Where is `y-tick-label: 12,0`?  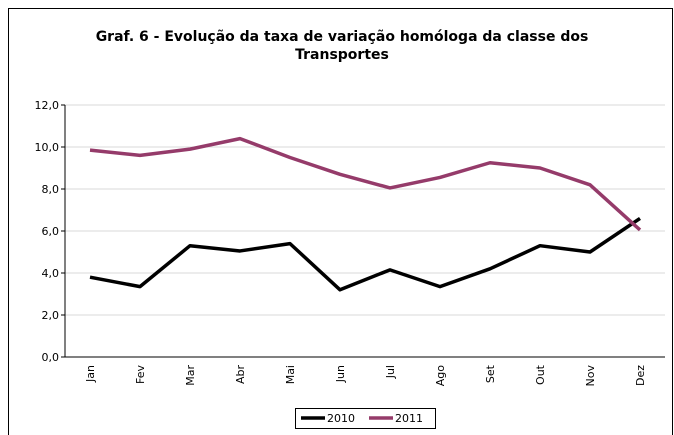
y-tick-label: 12,0 is located at coordinates (47, 105).